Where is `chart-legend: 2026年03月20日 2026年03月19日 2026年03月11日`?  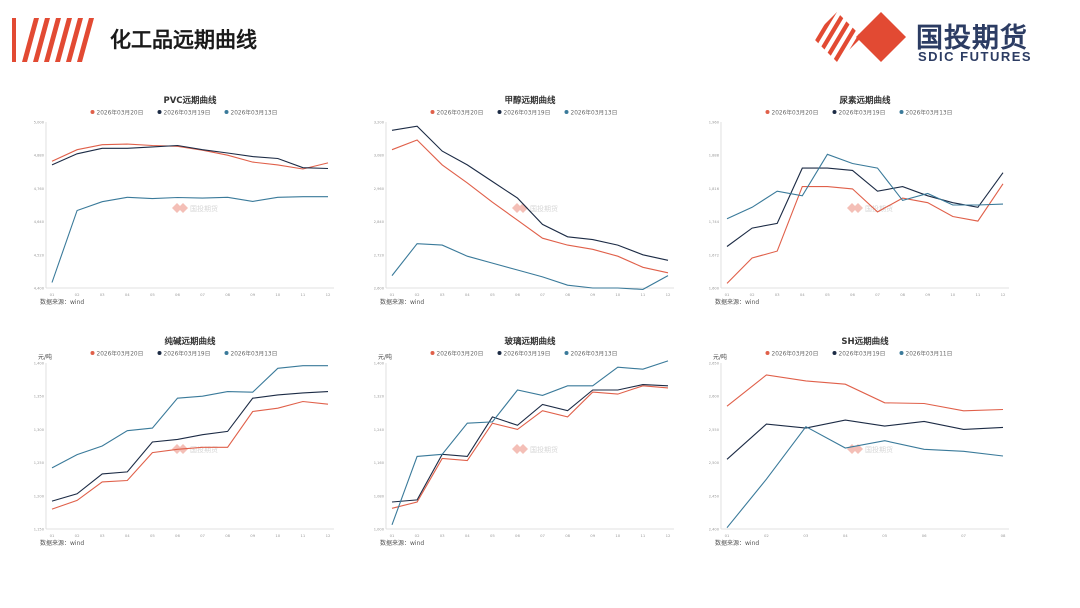 chart-legend: 2026年03月20日 2026年03月19日 2026年03月11日 is located at coordinates (858, 354).